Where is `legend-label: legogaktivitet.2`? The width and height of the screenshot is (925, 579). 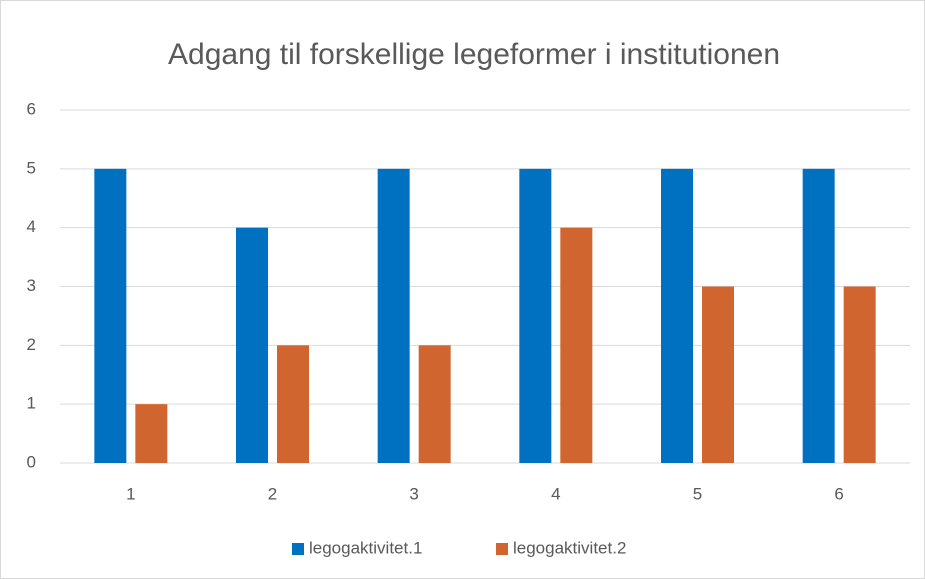
legend-label: legogaktivitet.2 is located at coordinates (569, 547).